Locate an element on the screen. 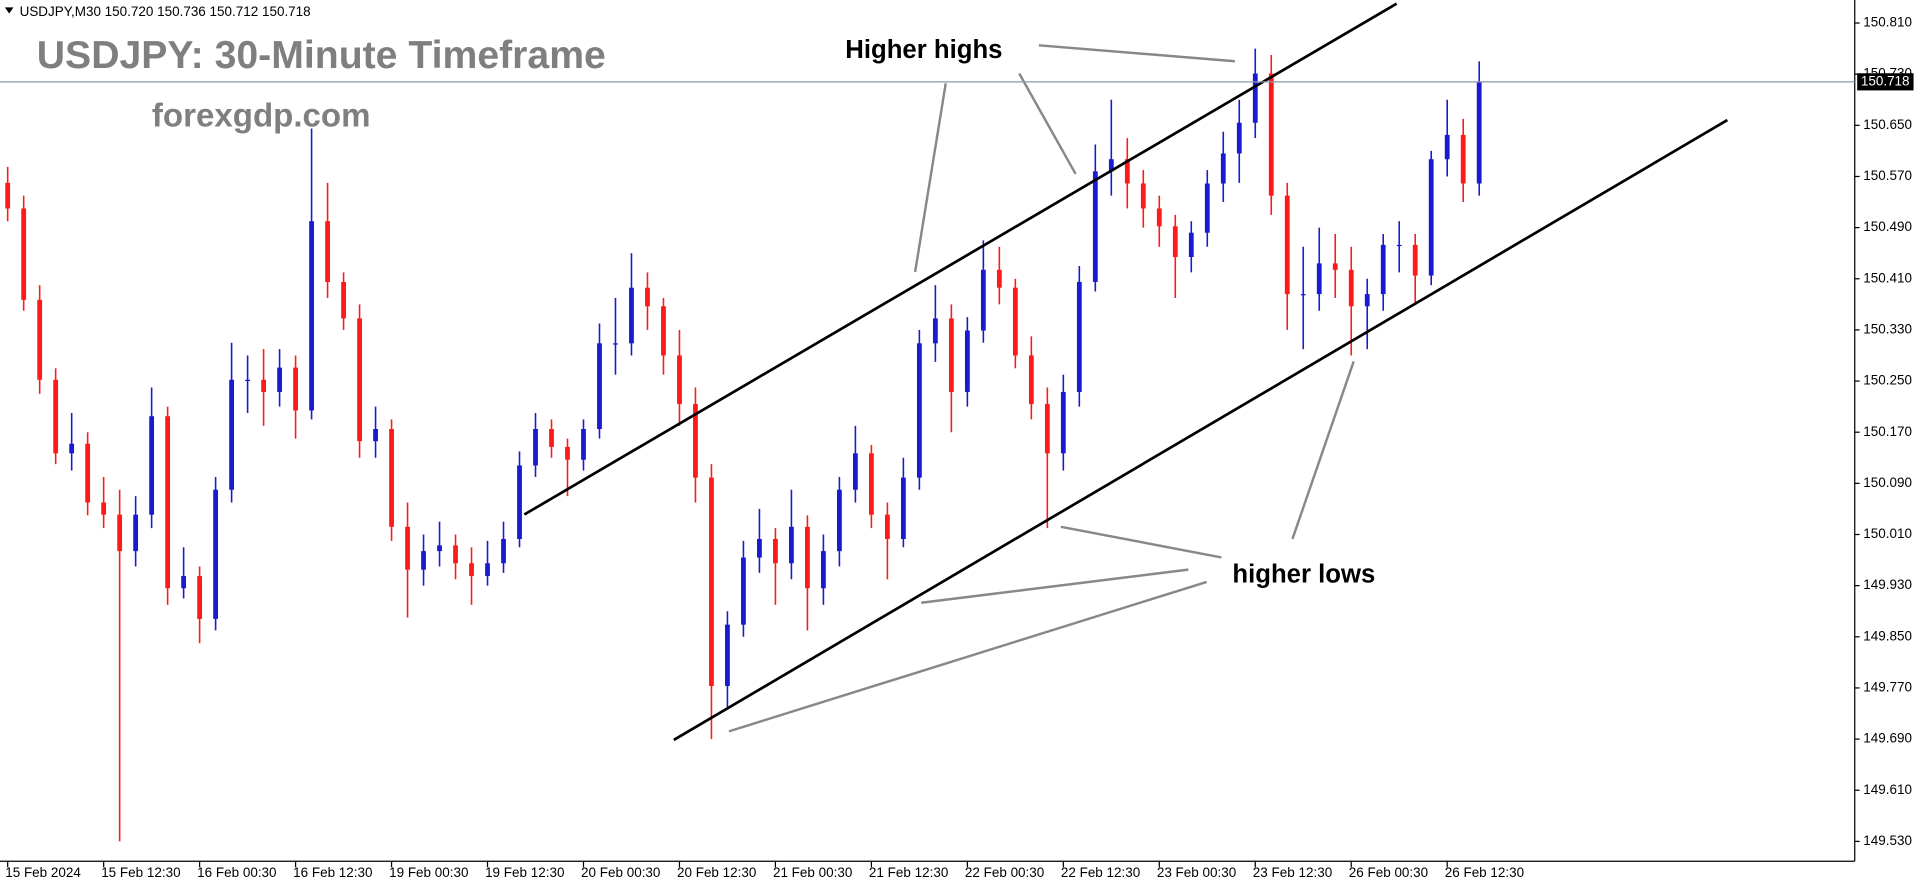 The height and width of the screenshot is (884, 1916). x-tick-label: 22 Feb 00:30 is located at coordinates (1004, 872).